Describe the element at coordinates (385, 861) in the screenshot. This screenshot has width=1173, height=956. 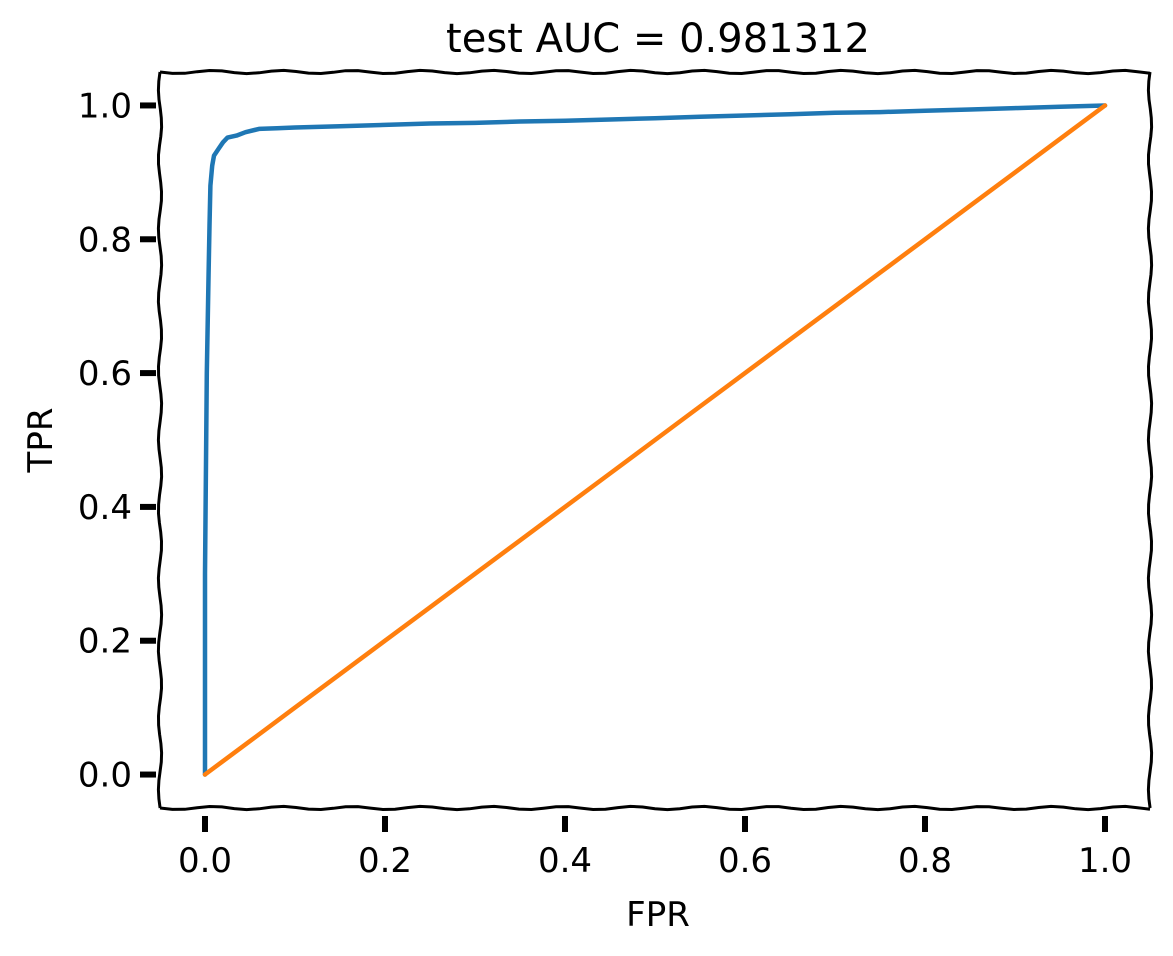
I see `x-tick-label: 0.2` at that location.